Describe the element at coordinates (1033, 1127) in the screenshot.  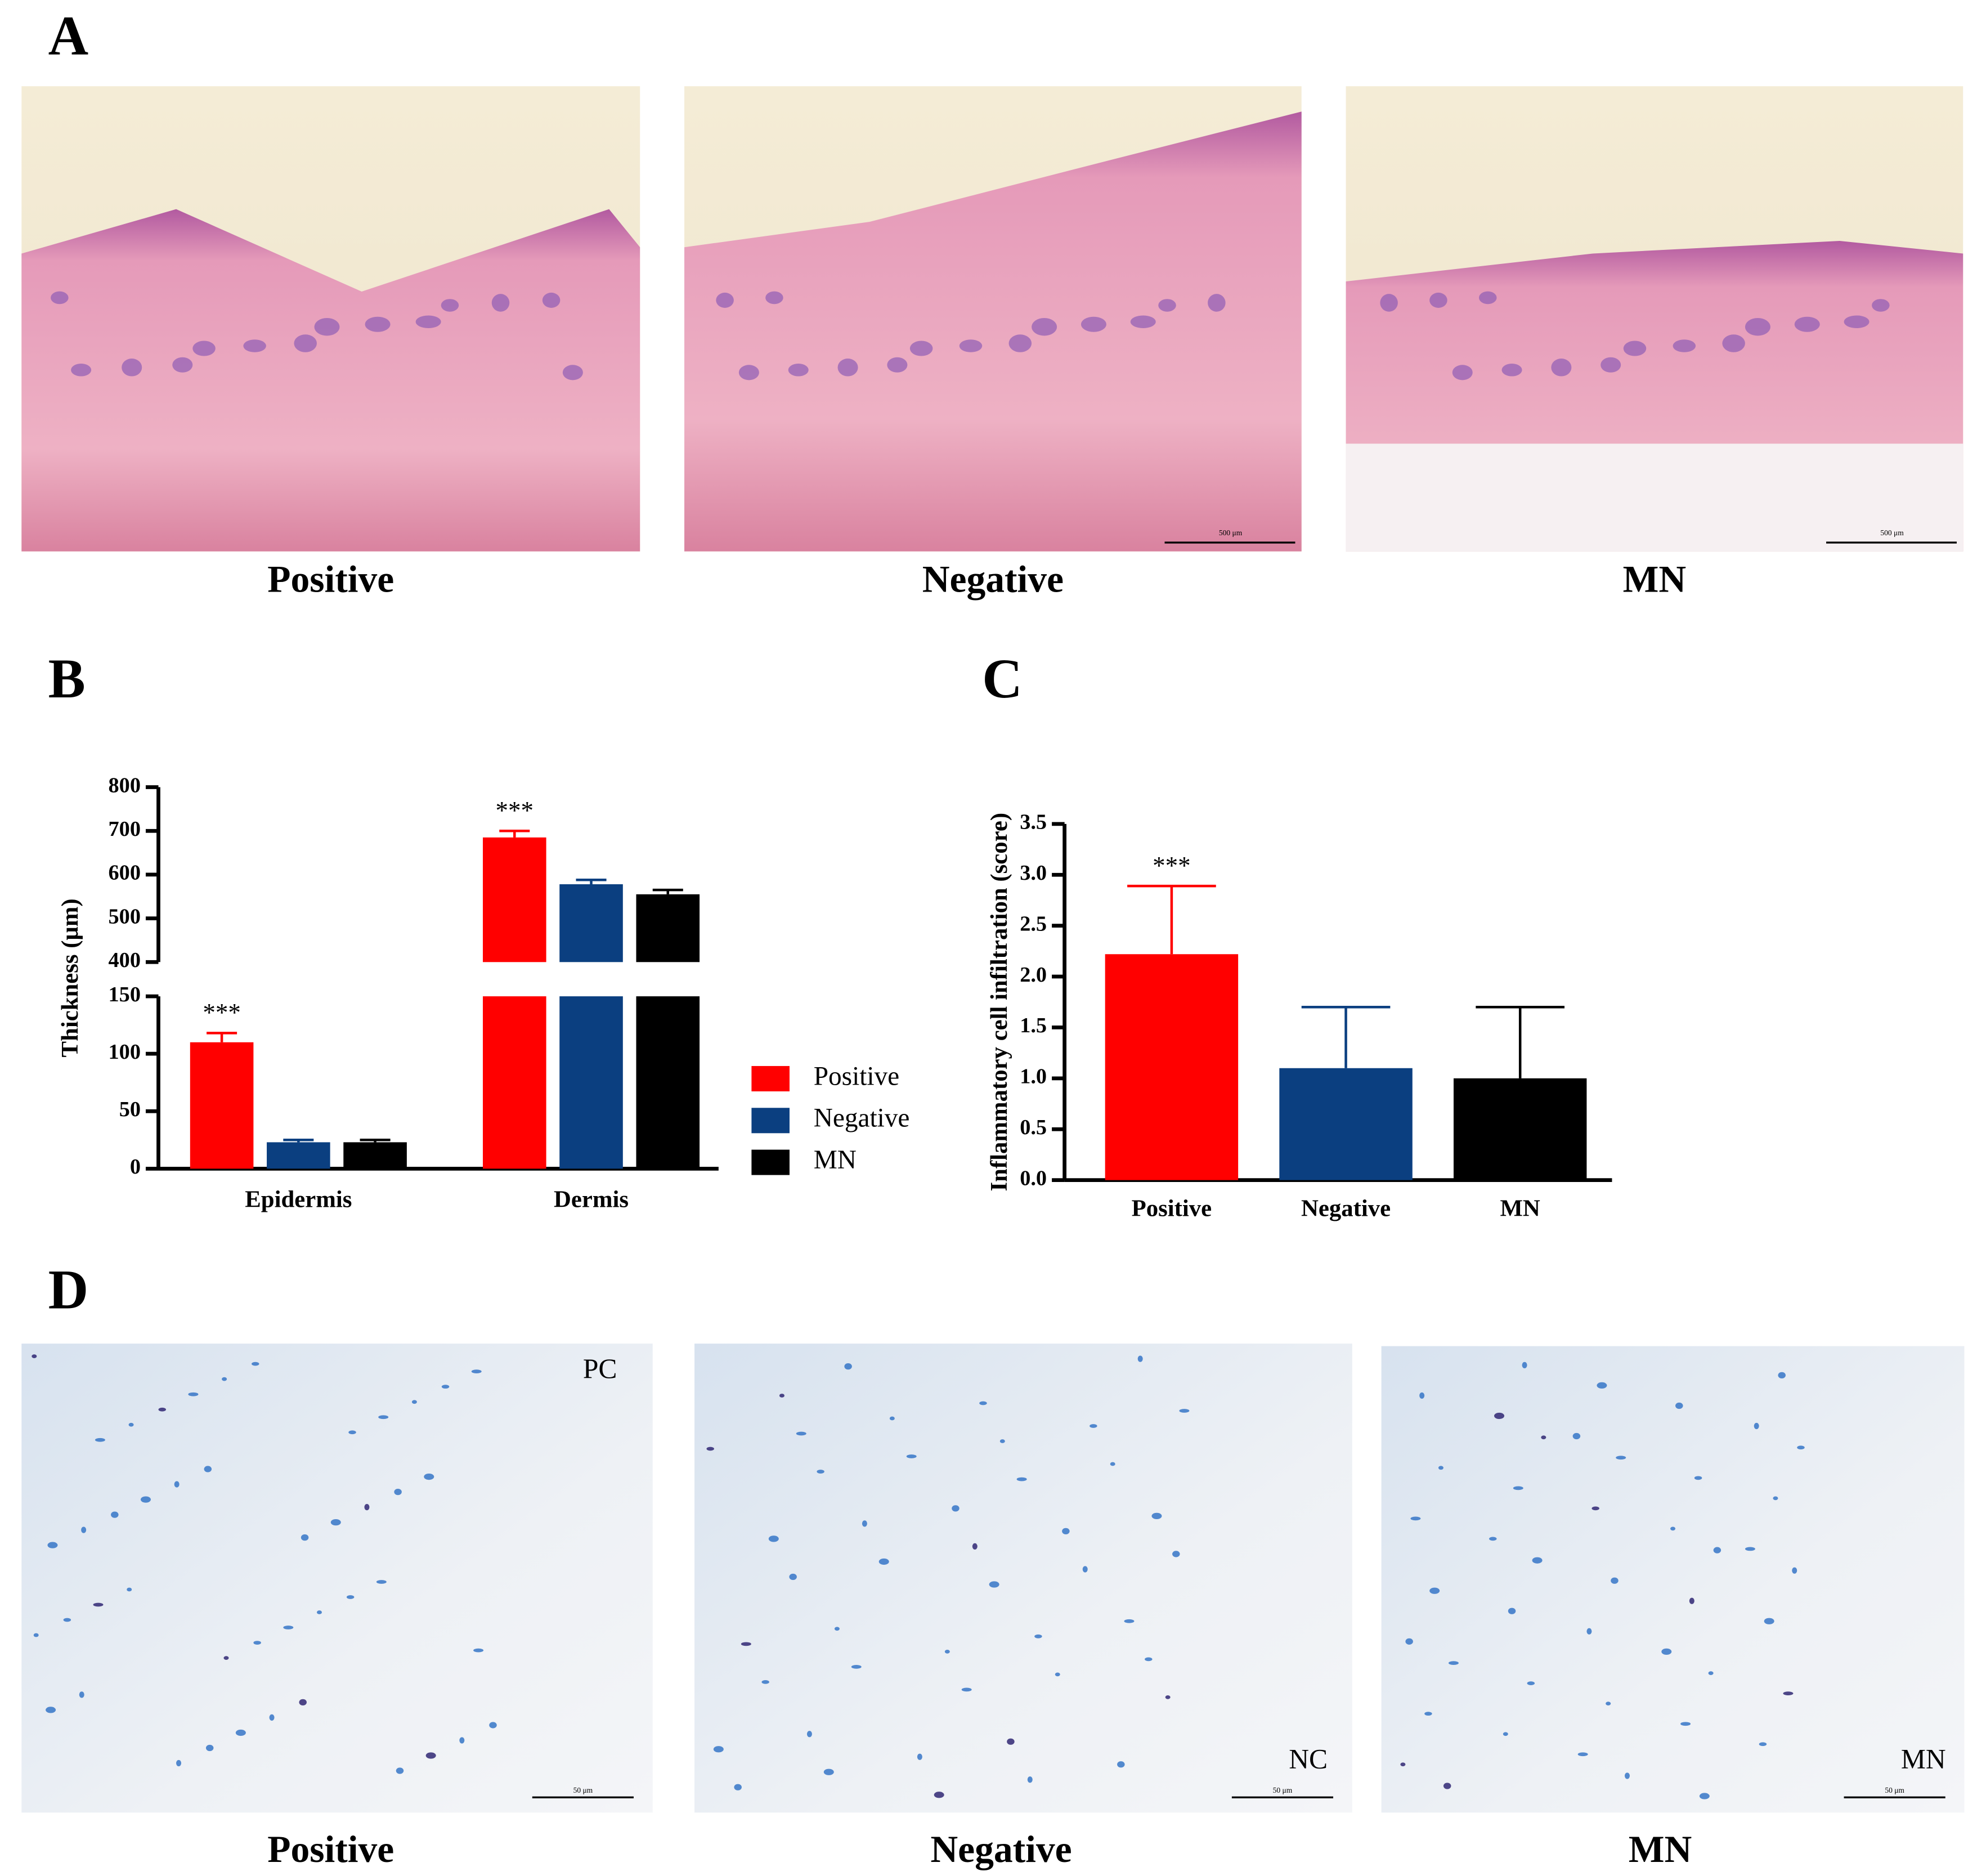
I see `y-tick-label: 0.5` at that location.